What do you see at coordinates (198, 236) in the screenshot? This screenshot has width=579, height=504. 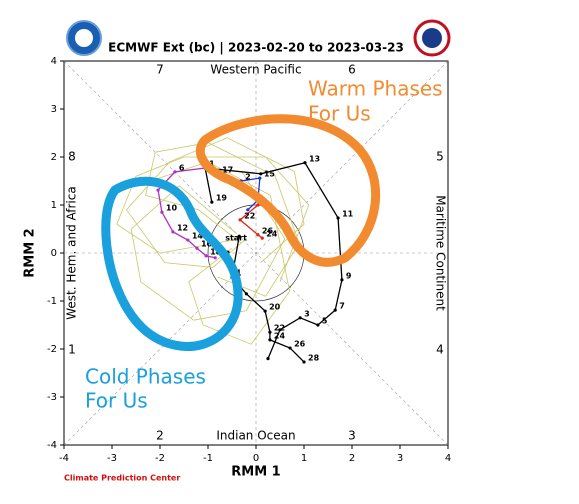 I see `day-label: 14` at bounding box center [198, 236].